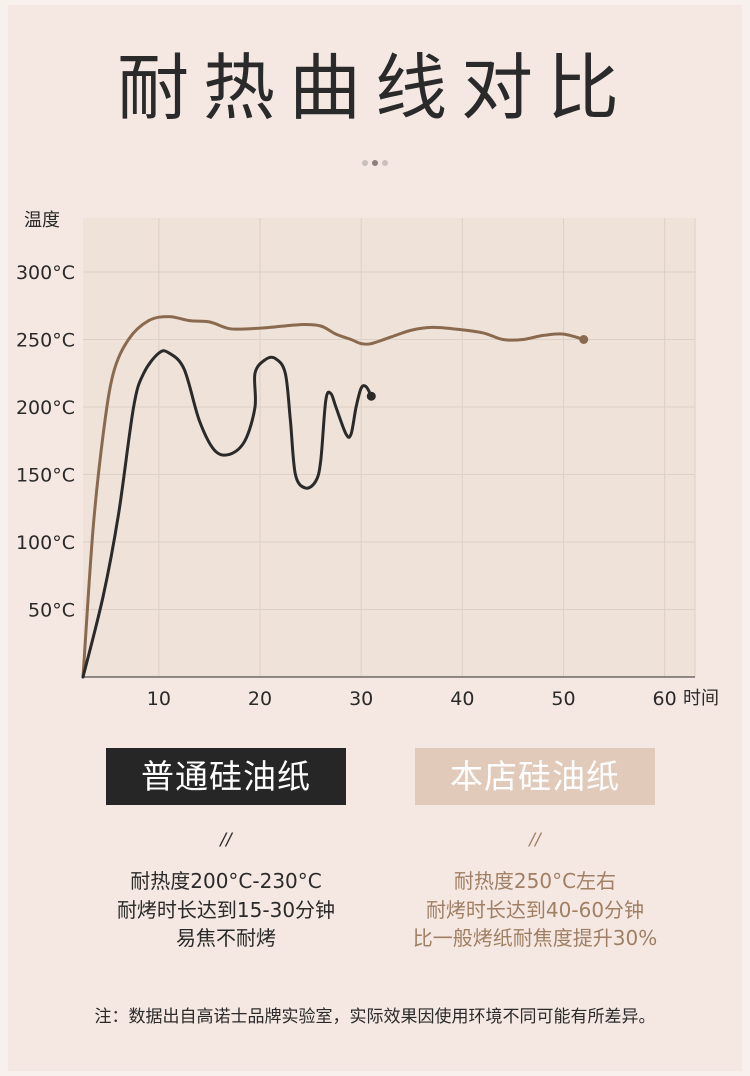 Image resolution: width=750 pixels, height=1076 pixels. I want to click on page-indicator, so click(375, 160).